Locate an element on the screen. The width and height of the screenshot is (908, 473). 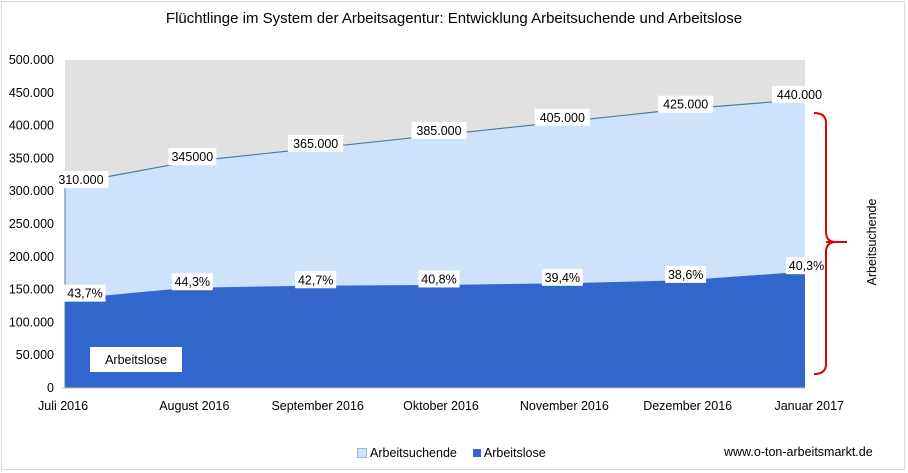
data-label-arbeitsuchende: 425.000 is located at coordinates (685, 105).